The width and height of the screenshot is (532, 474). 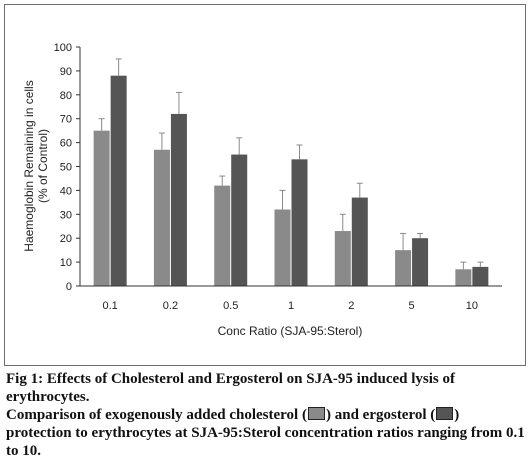 What do you see at coordinates (66, 96) in the screenshot?
I see `y-tick-label: 80` at bounding box center [66, 96].